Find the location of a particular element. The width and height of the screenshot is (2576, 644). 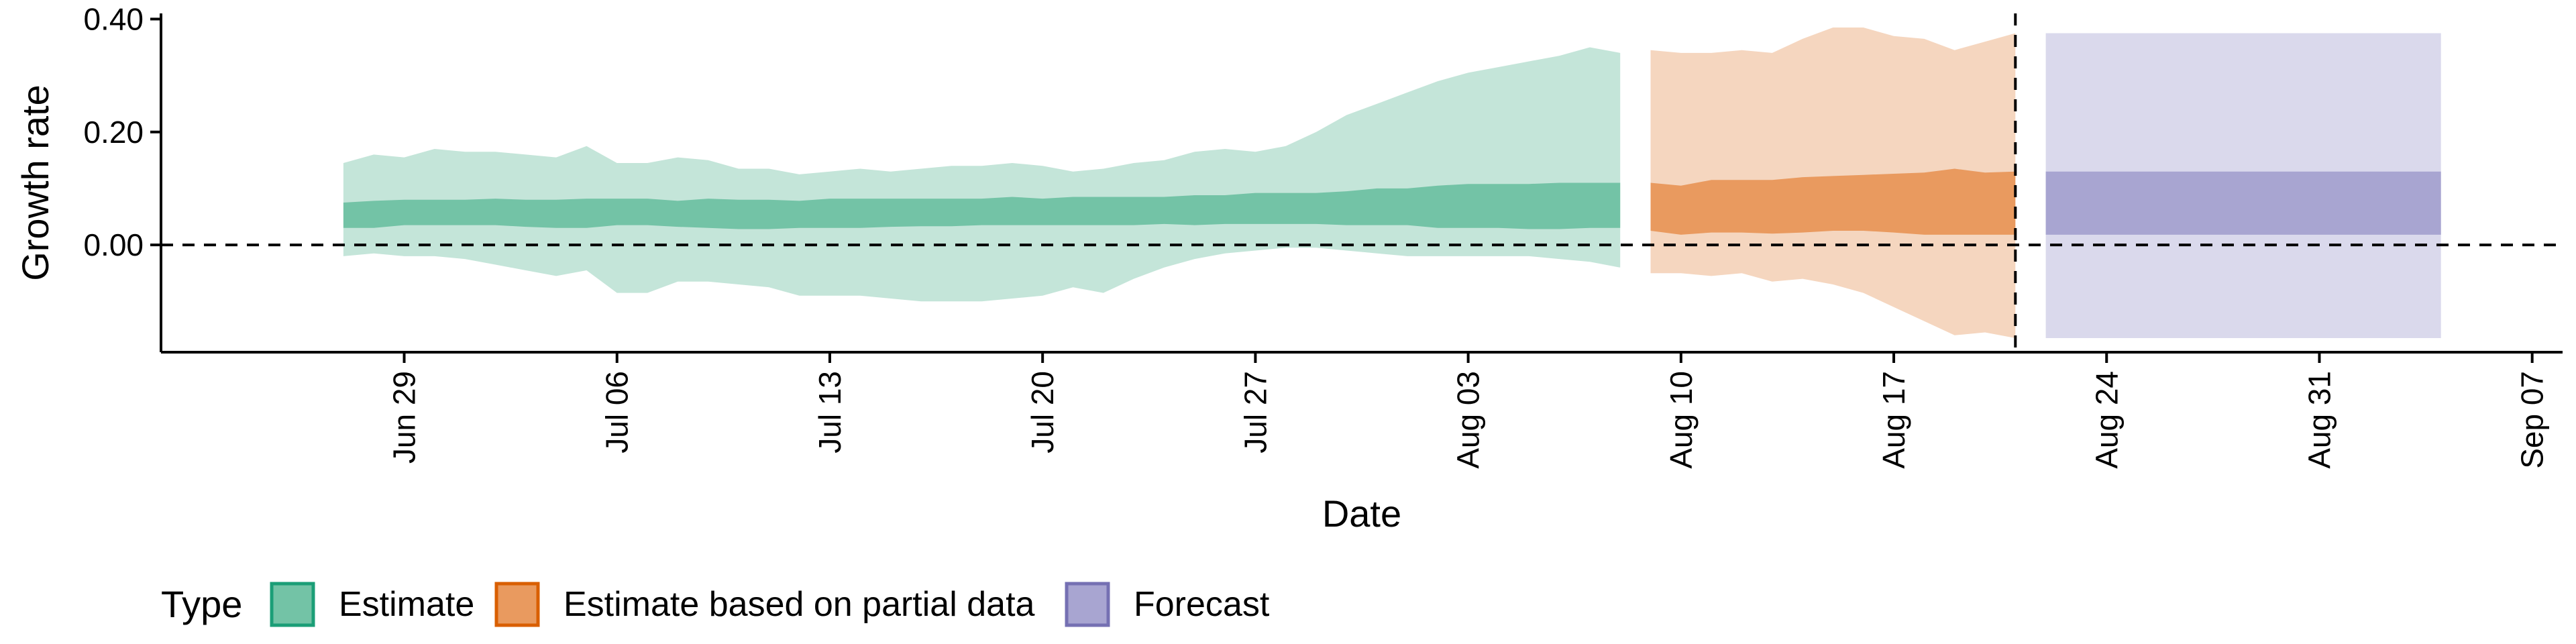

legend-key-estimate-based-on-partial-data is located at coordinates (517, 604).